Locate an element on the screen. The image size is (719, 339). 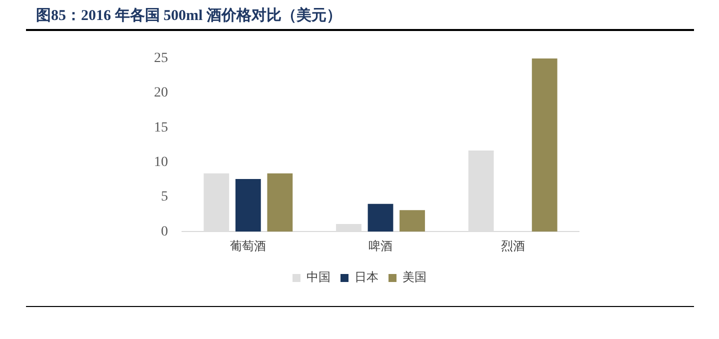
y-tick-label: 15 is located at coordinates (161, 128).